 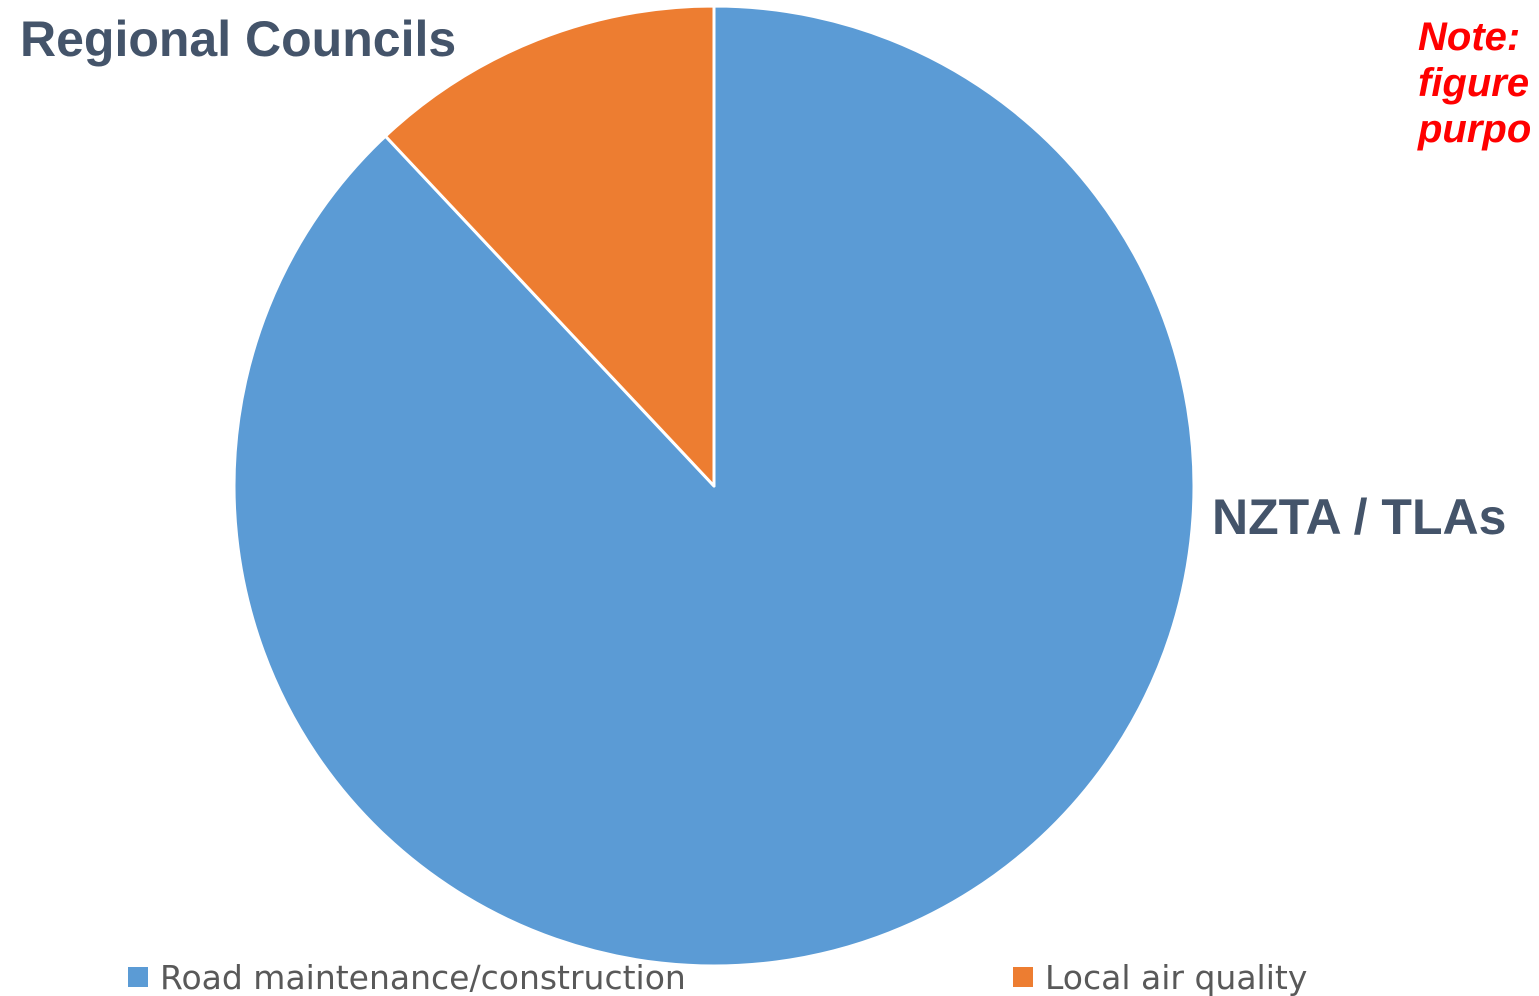 I want to click on legend-label: Road maintenance/construction, so click(x=423, y=976).